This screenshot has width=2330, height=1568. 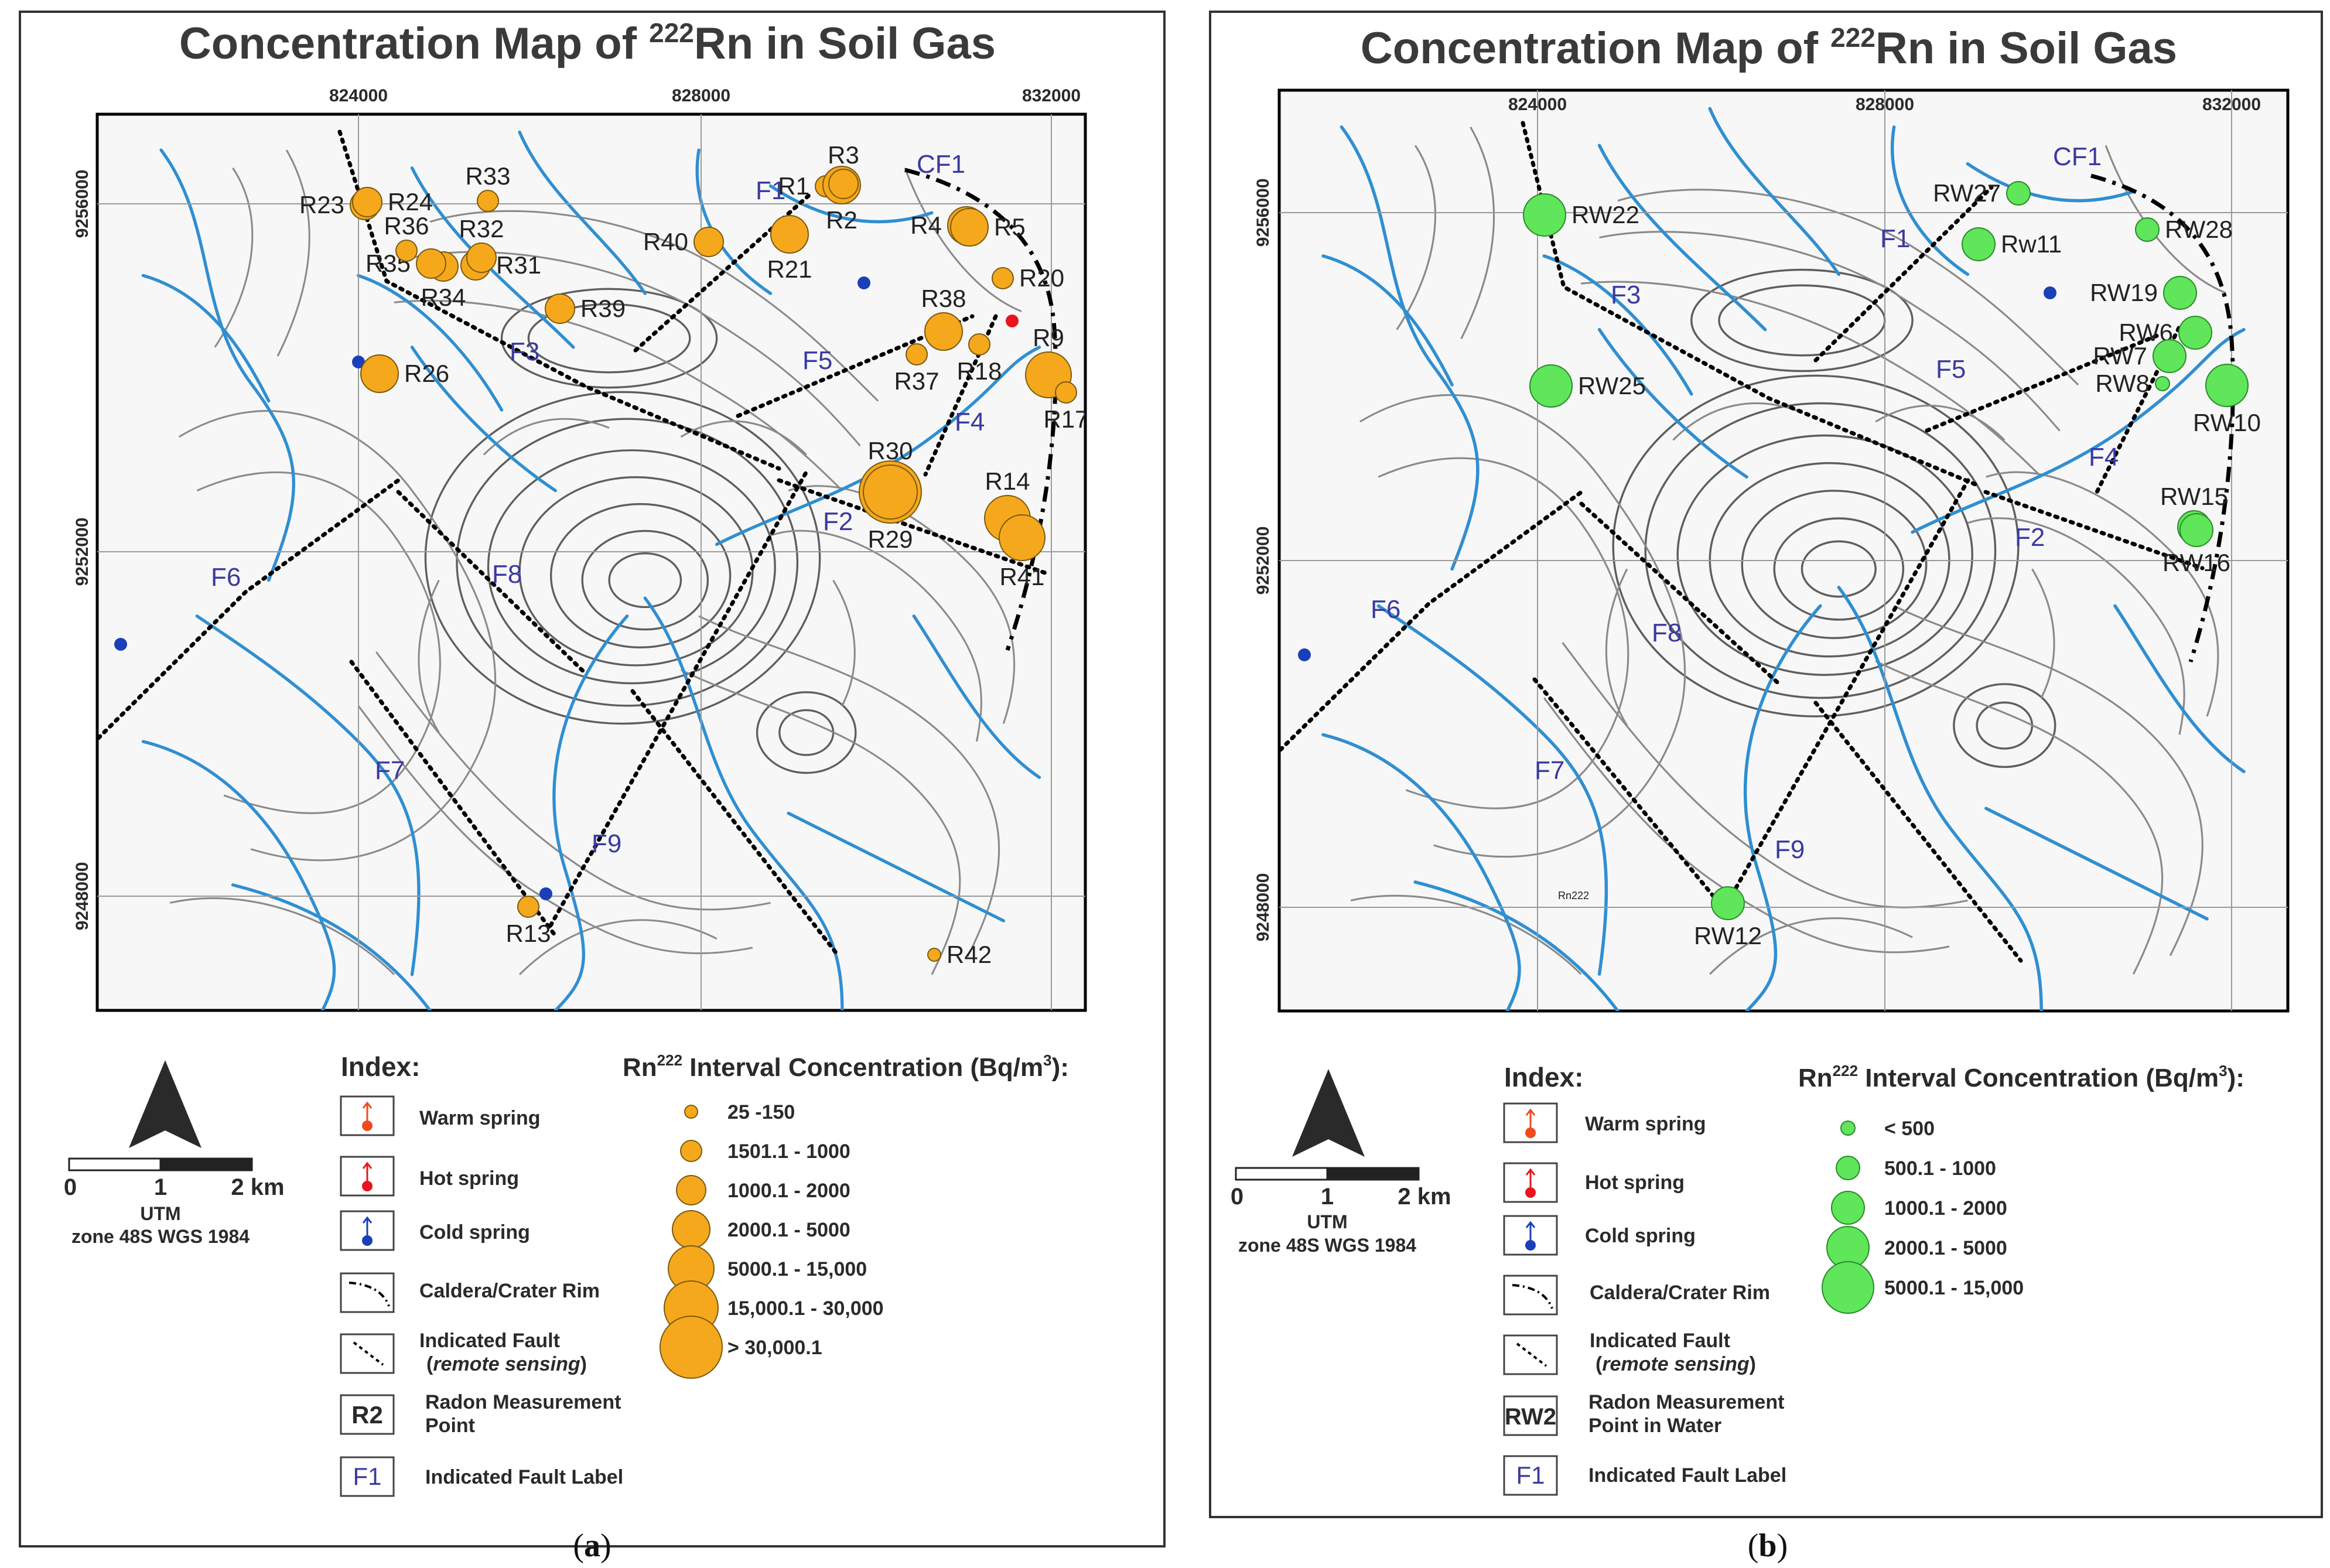 What do you see at coordinates (587, 43) in the screenshot?
I see `panel-a-title: Concentration Map of 222Rn in Soil Gas` at bounding box center [587, 43].